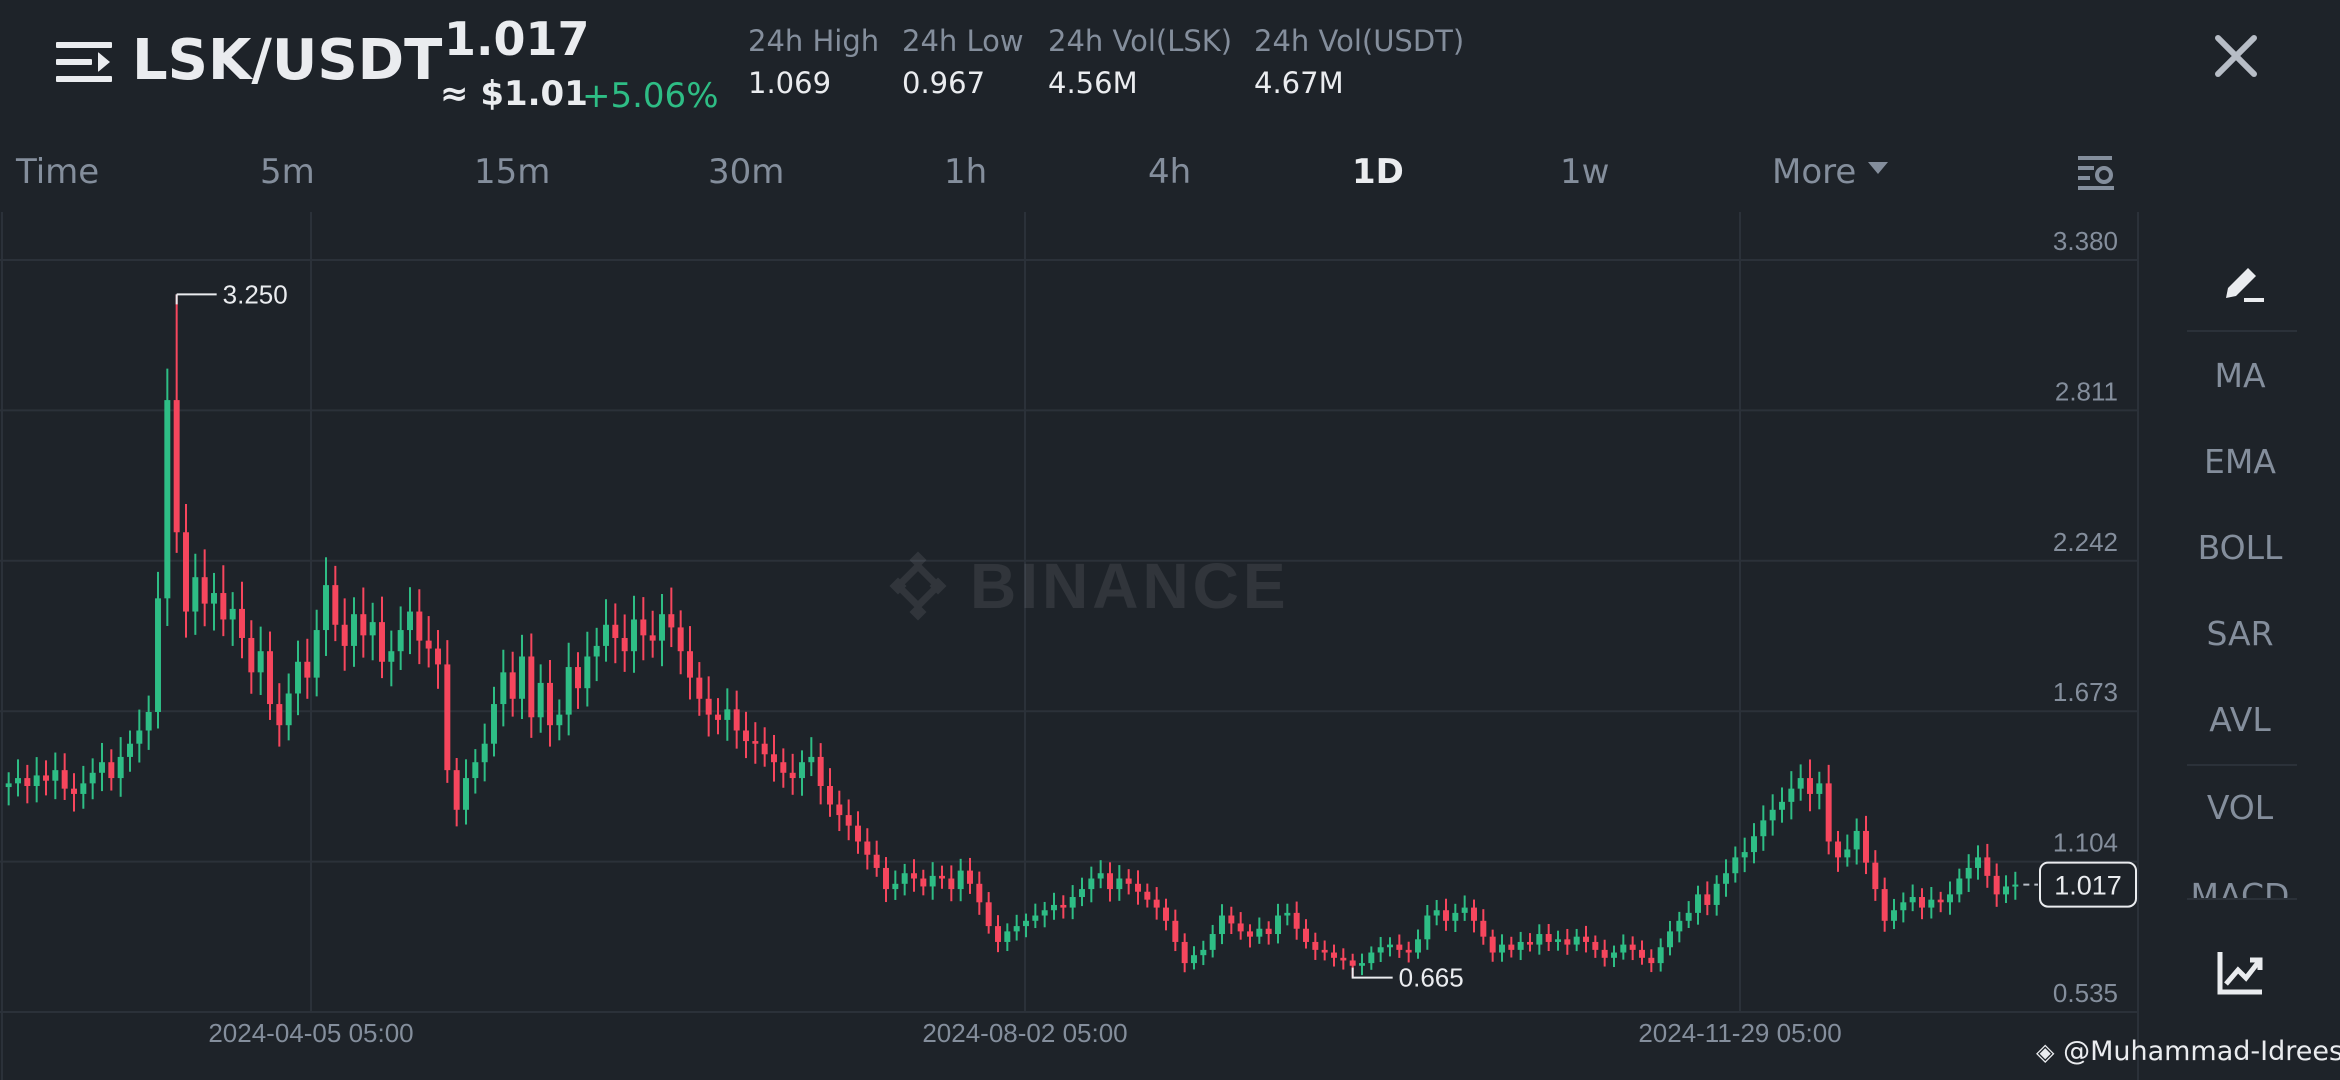  I want to click on tab-1h: 1h, so click(966, 172).